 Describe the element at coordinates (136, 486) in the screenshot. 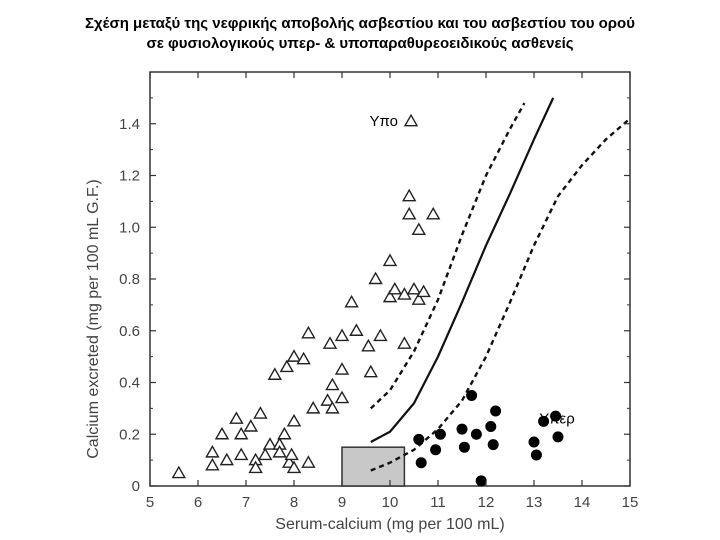

I see `y-tick-label: 0` at that location.